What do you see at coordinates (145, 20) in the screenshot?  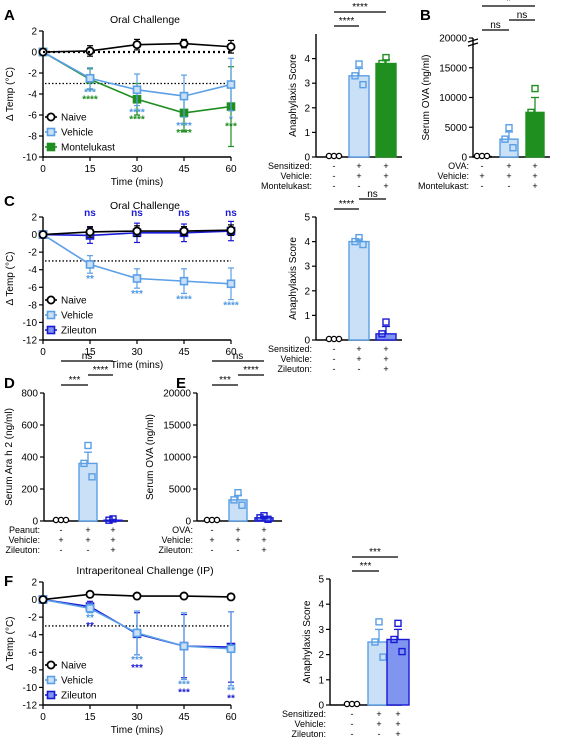 I see `chart-title: Oral Challenge` at bounding box center [145, 20].